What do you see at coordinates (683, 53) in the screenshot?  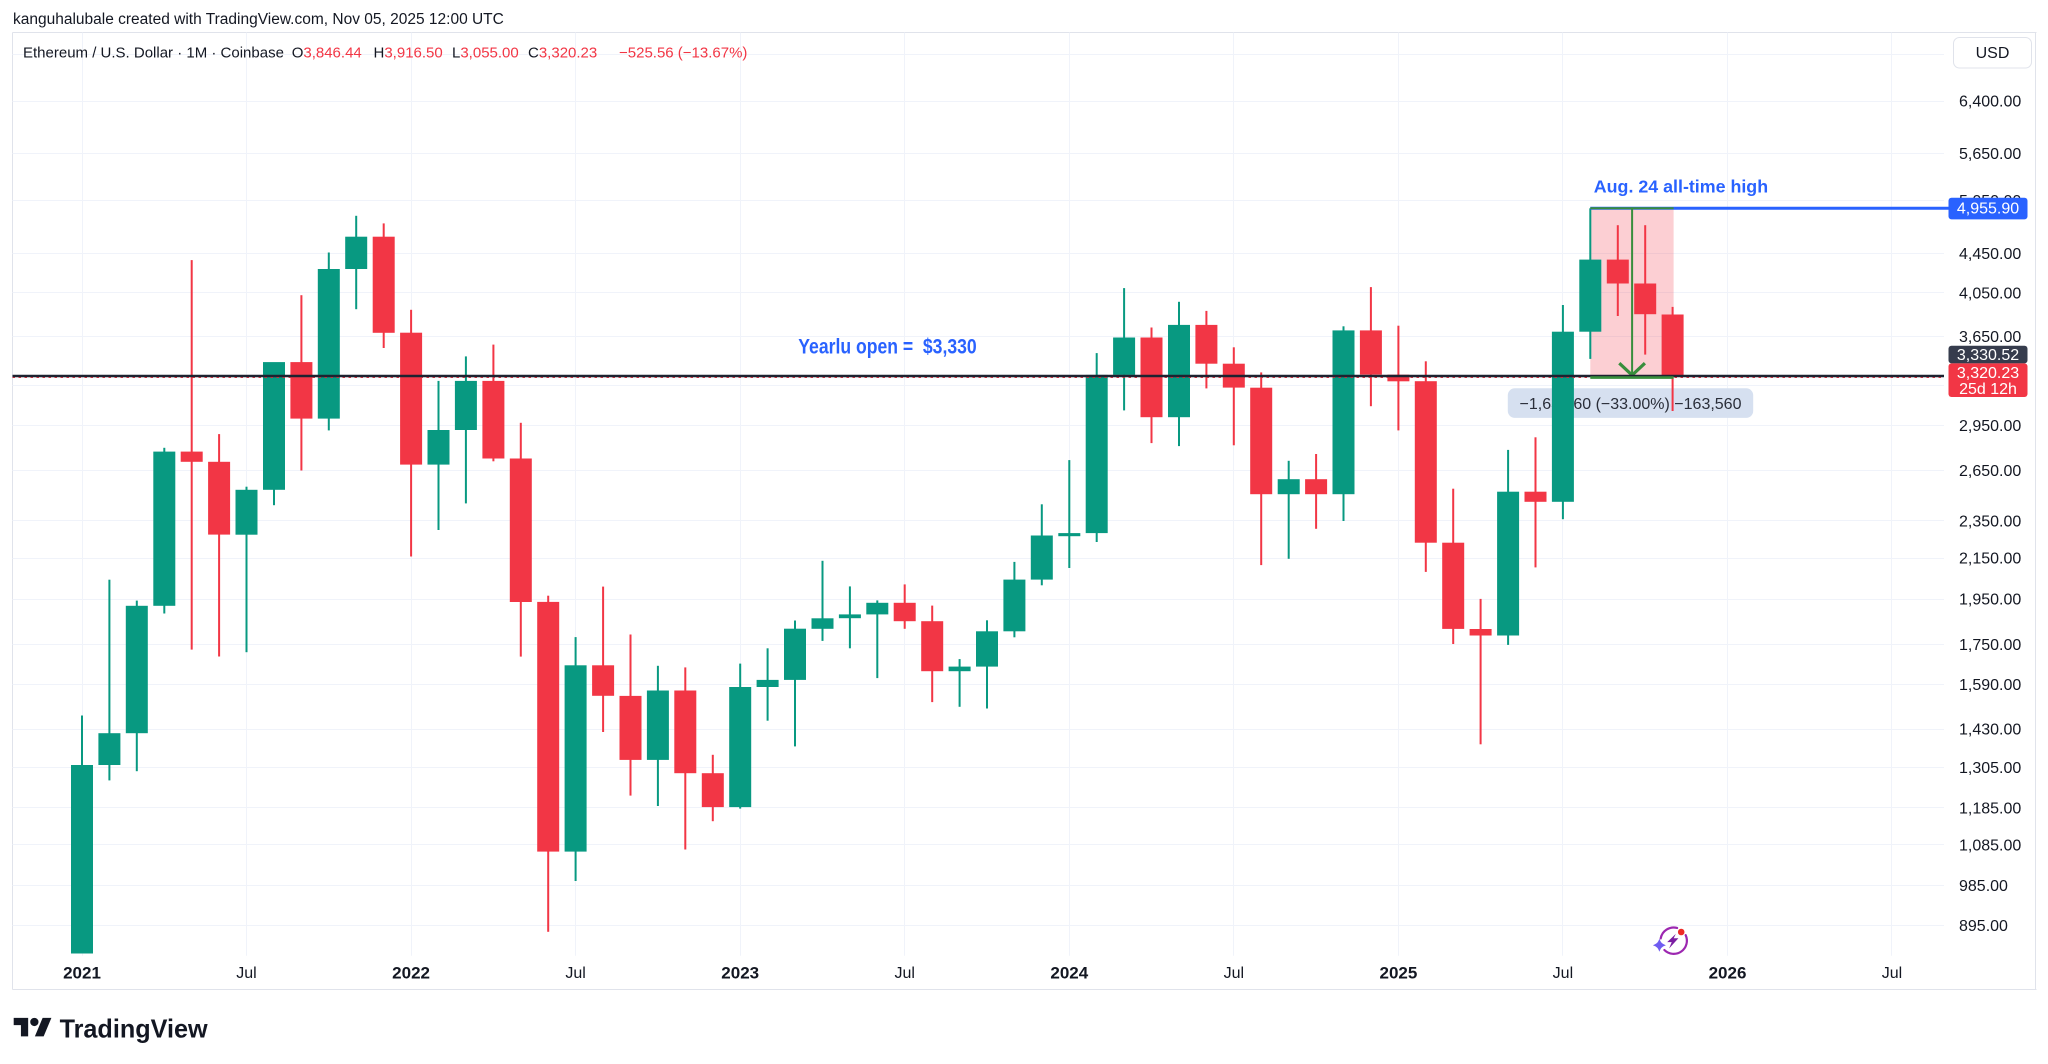 I see `svg-text: −525.56 (−13.67%)` at bounding box center [683, 53].